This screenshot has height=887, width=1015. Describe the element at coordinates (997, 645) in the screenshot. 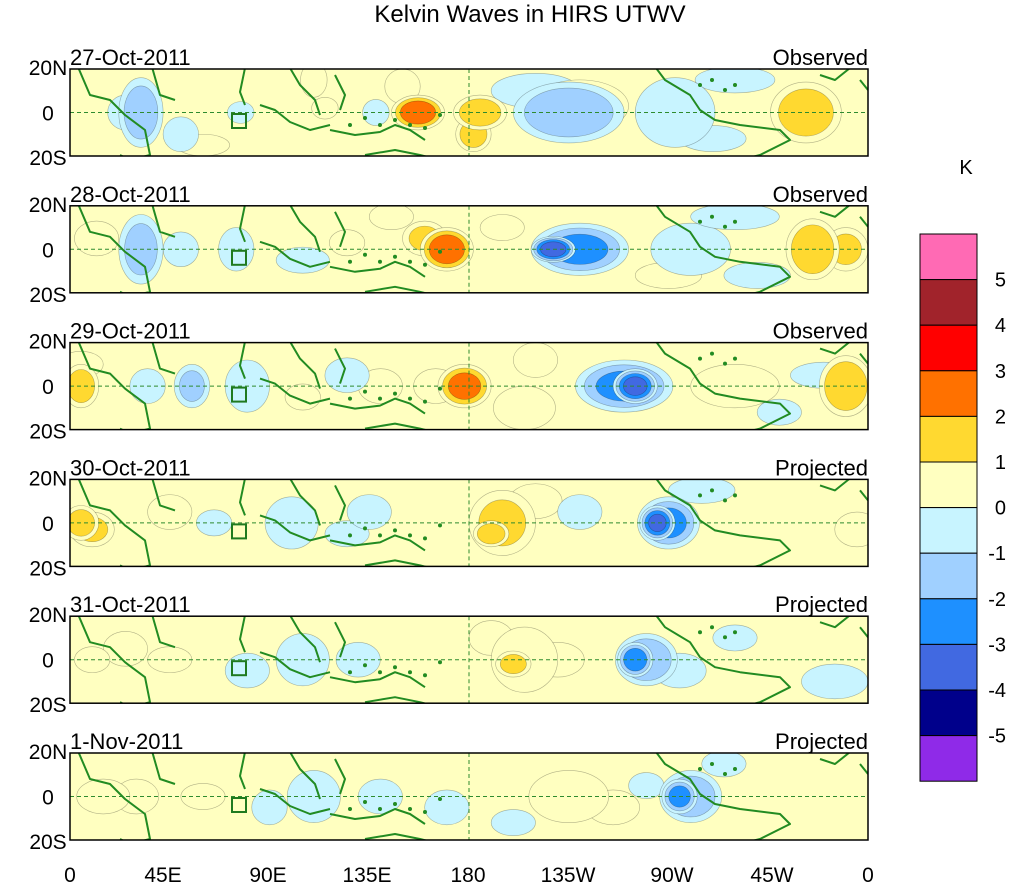

I see `colorbar-label: -3` at that location.